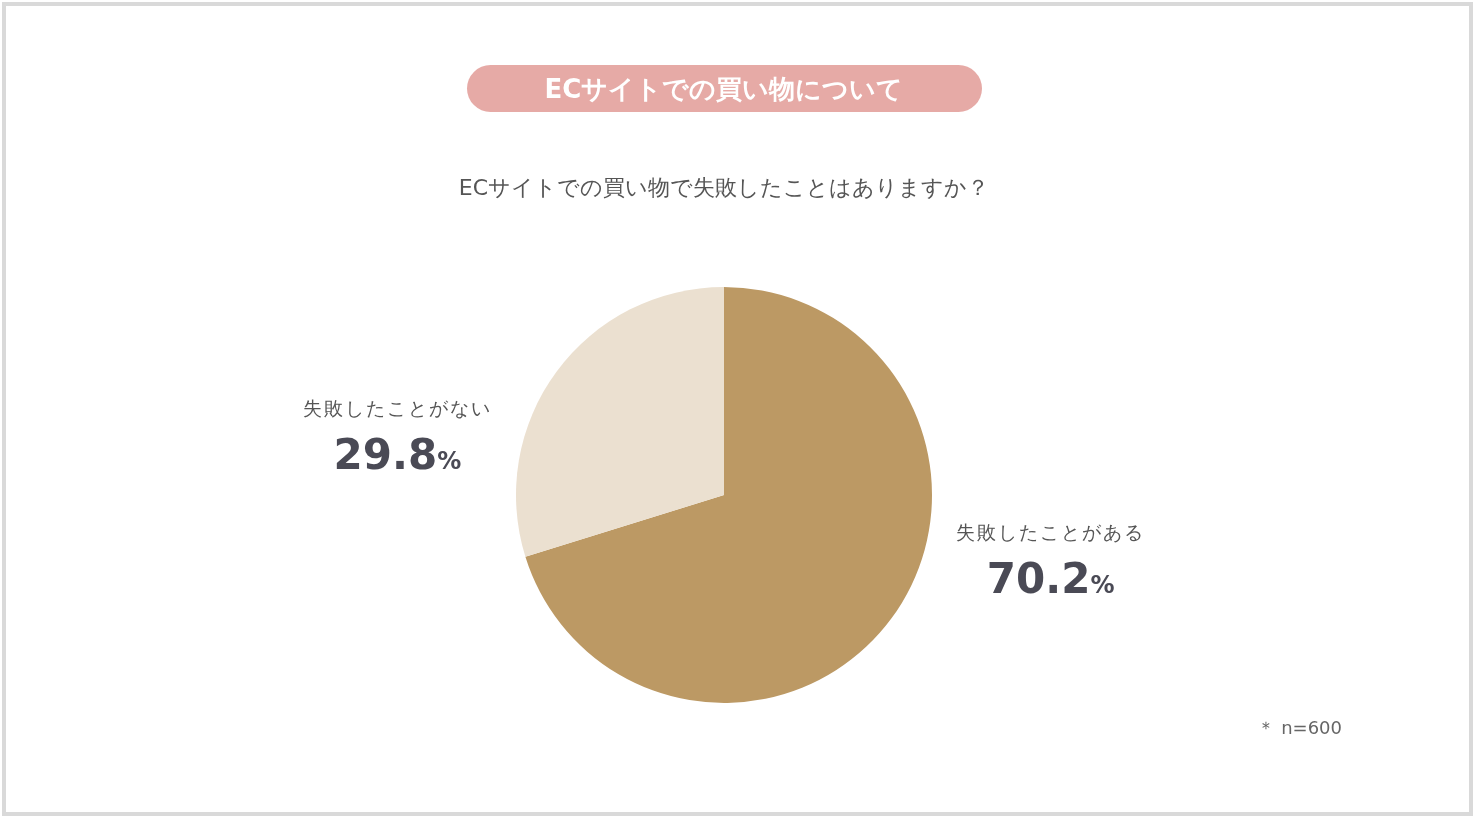  Describe the element at coordinates (397, 408) in the screenshot. I see `slice-label: 失敗したことがない` at that location.